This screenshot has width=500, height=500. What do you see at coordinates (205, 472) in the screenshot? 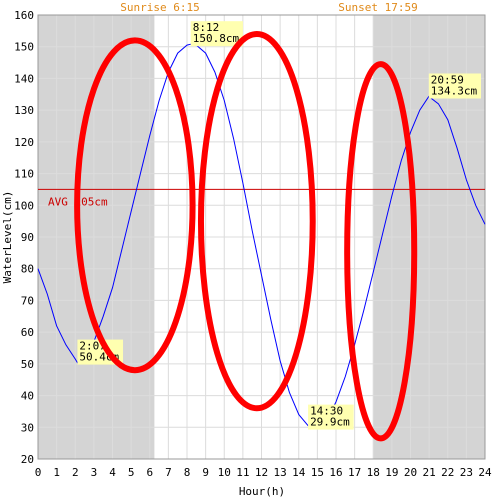
I see `x-tick-label: 9` at bounding box center [205, 472].